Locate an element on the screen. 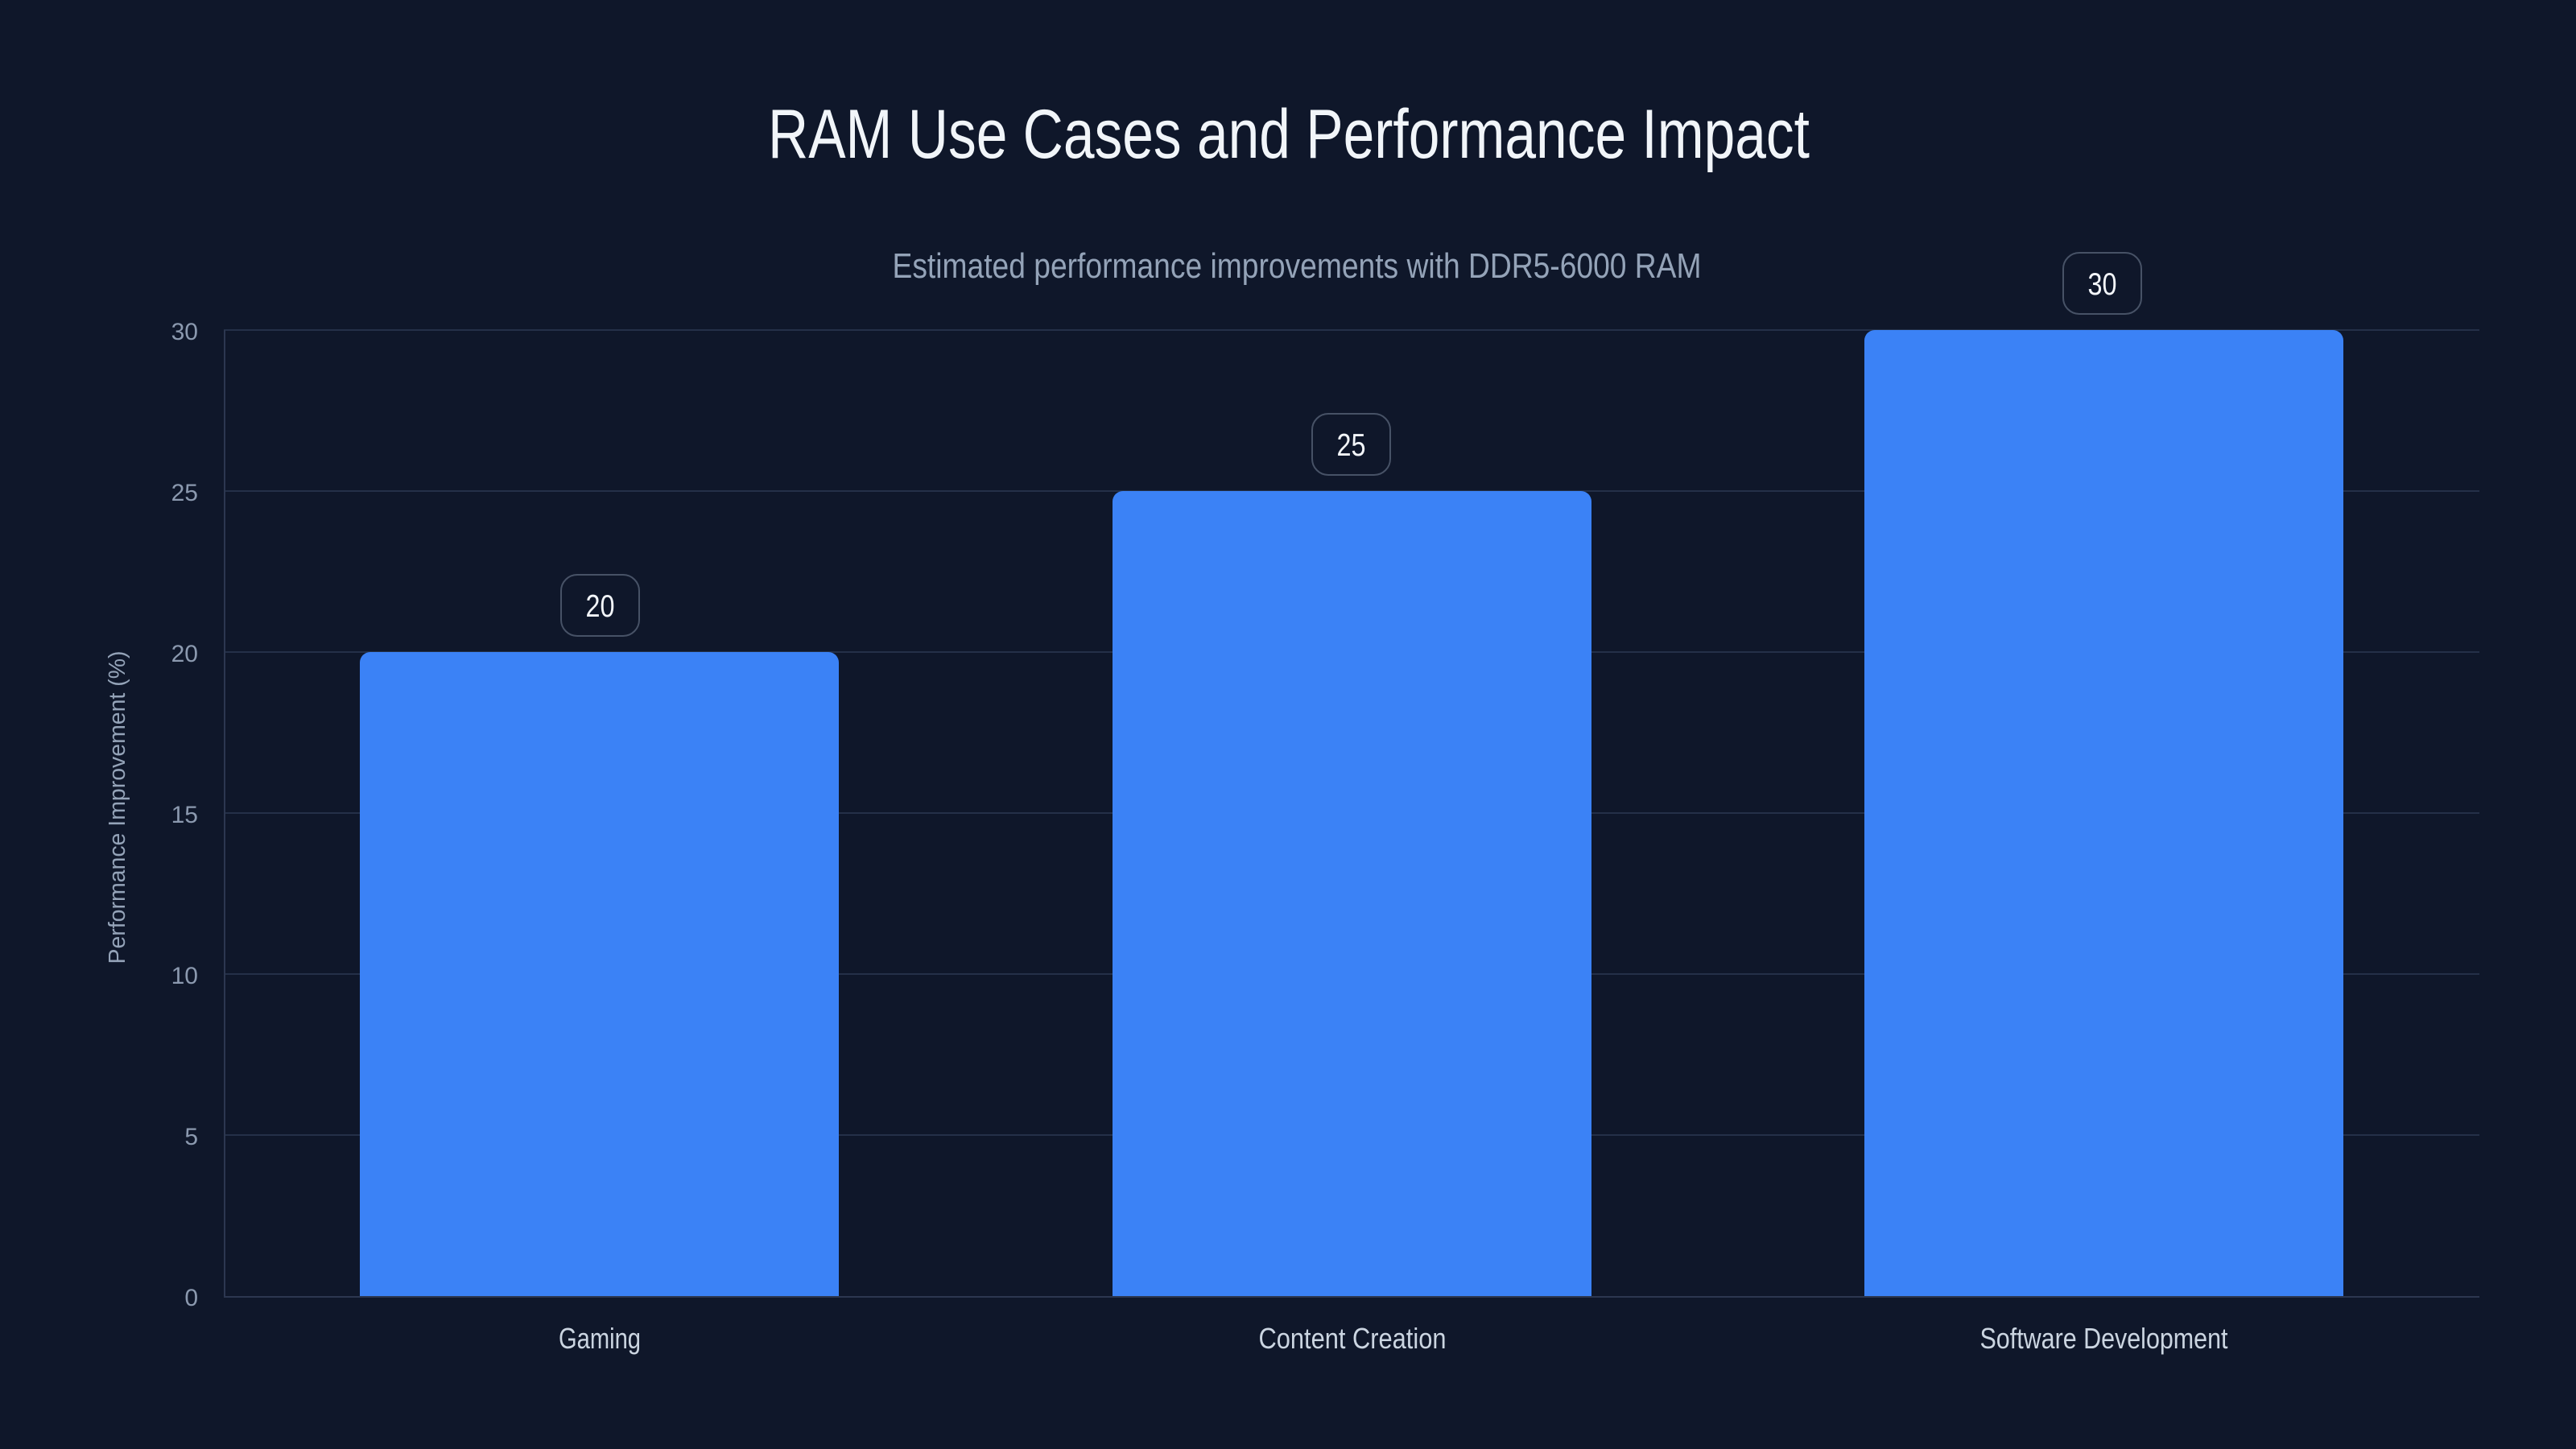 This screenshot has height=1449, width=2576. svg-text: Performance Improvement (%) is located at coordinates (117, 807).